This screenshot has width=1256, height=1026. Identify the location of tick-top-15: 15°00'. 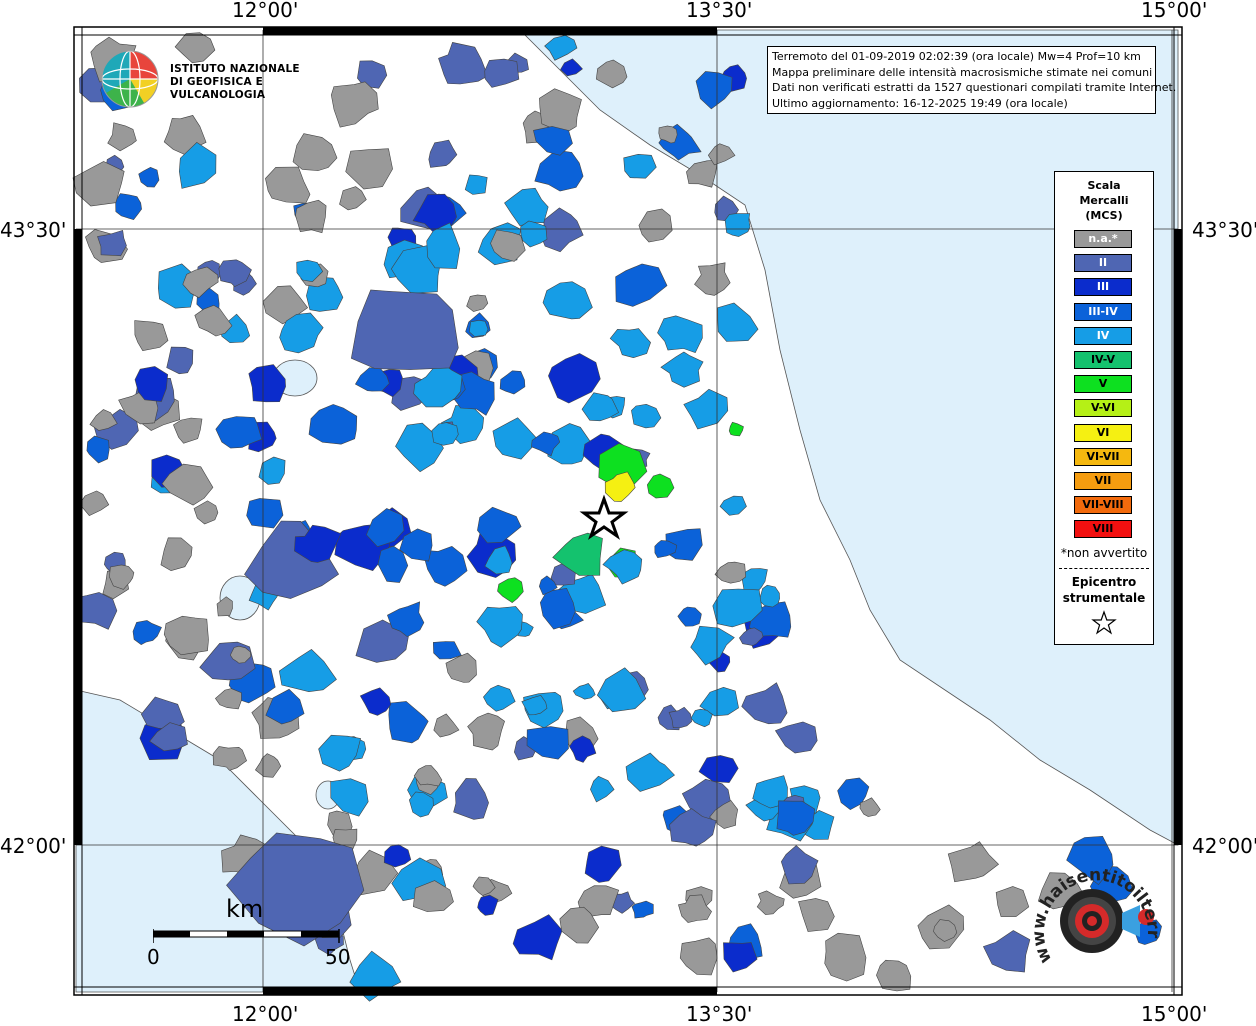
(1174, 11).